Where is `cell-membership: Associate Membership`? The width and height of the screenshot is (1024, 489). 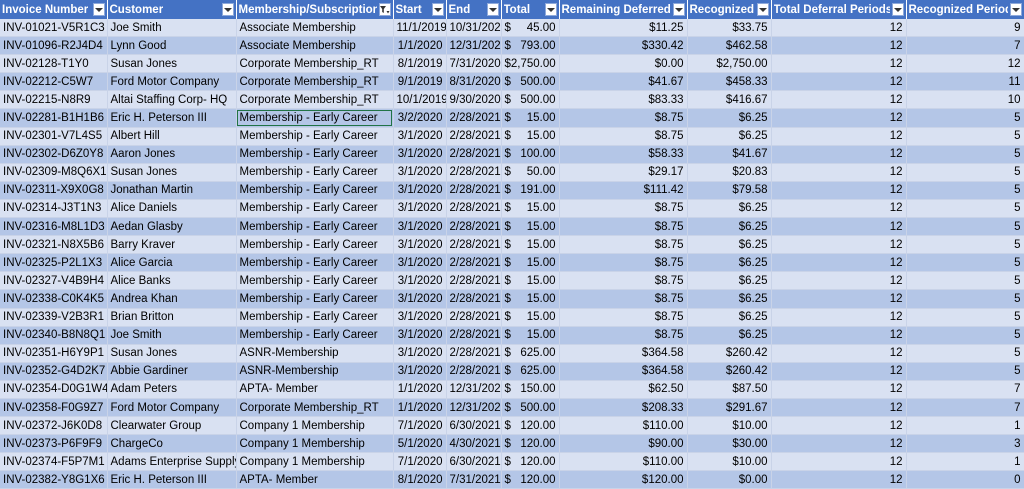
cell-membership: Associate Membership is located at coordinates (315, 46).